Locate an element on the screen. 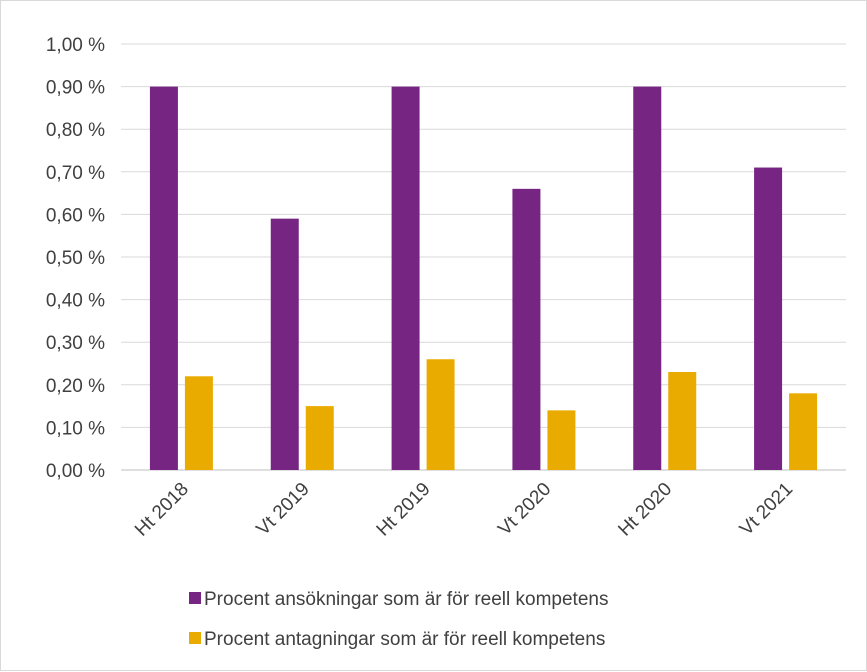 This screenshot has width=867, height=672. y-tick-label: 0,50 % is located at coordinates (75, 258).